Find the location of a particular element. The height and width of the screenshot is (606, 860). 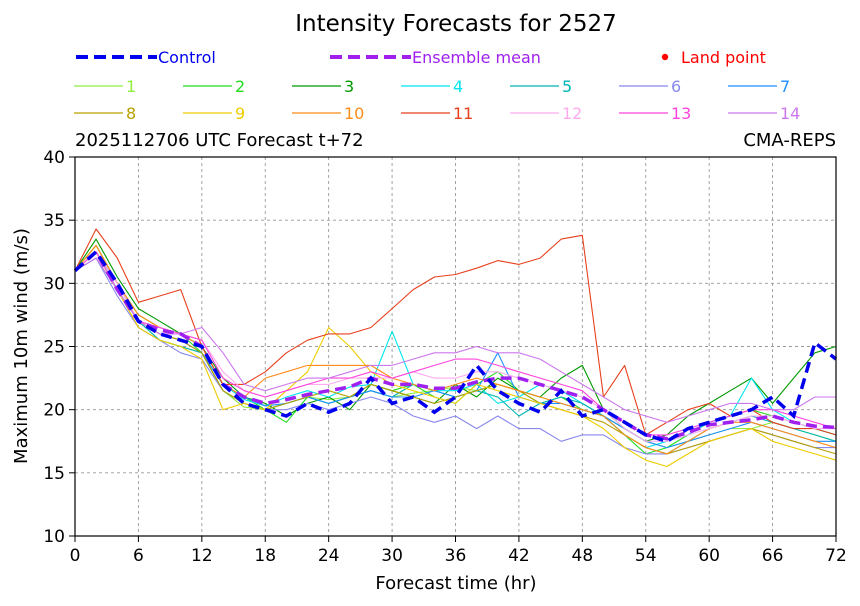

legend-member-label-1: 1 is located at coordinates (131, 86).